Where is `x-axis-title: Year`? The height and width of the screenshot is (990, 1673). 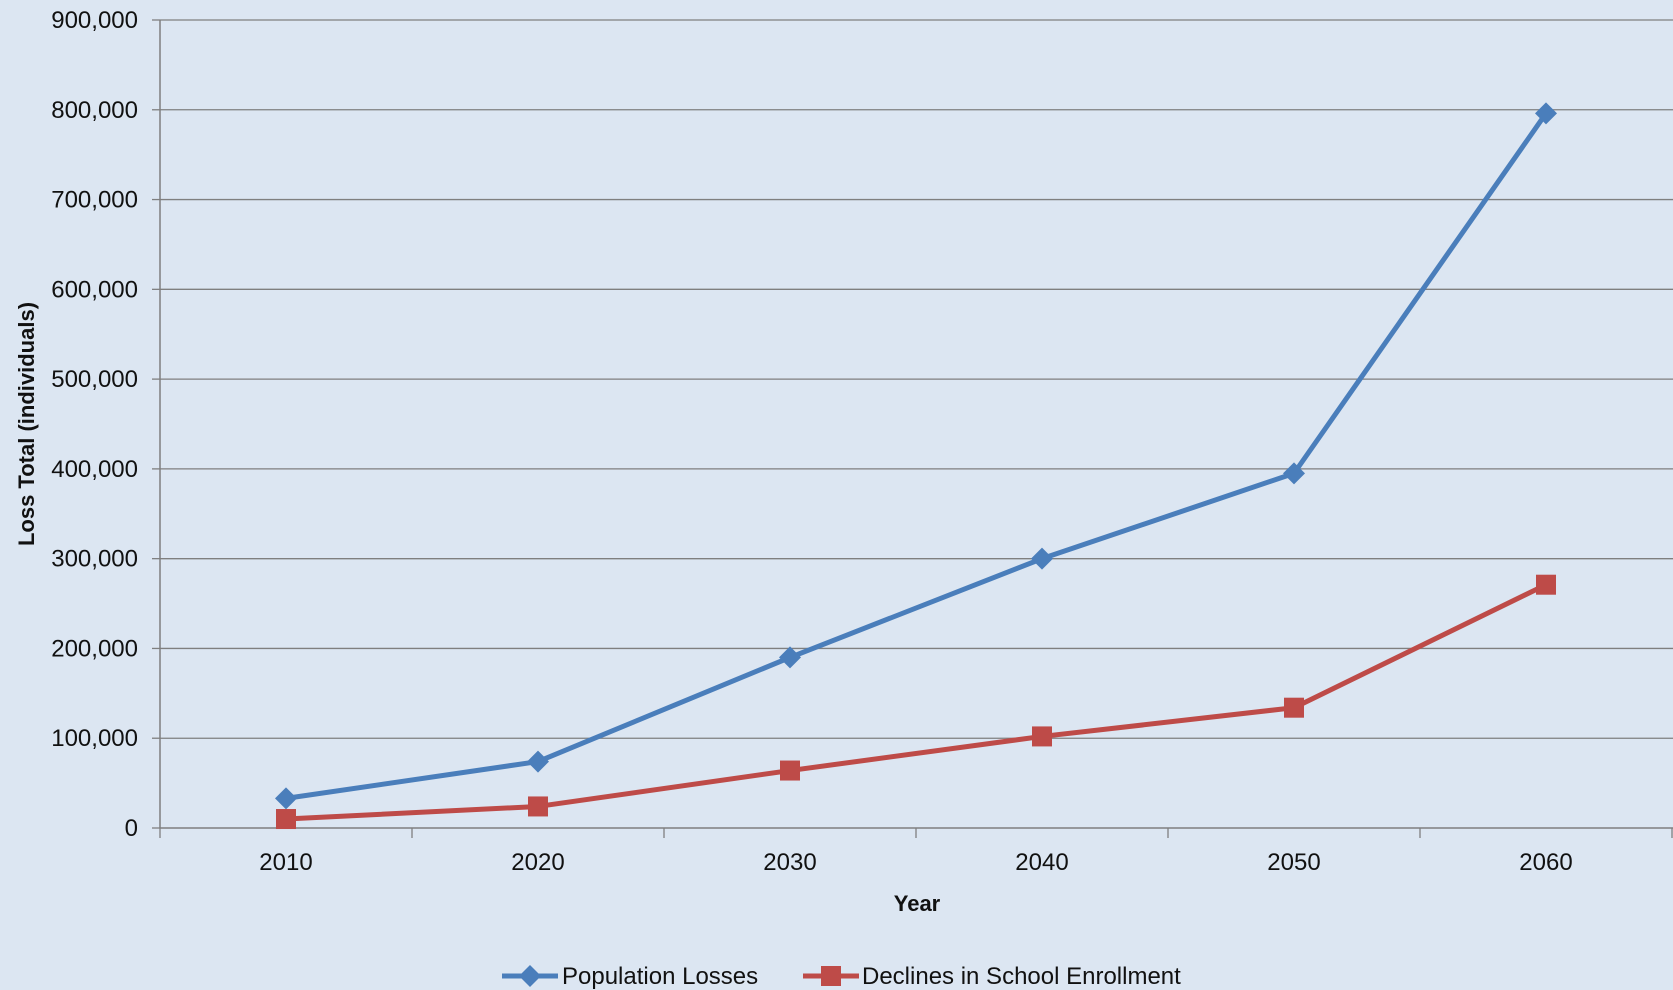 x-axis-title: Year is located at coordinates (917, 903).